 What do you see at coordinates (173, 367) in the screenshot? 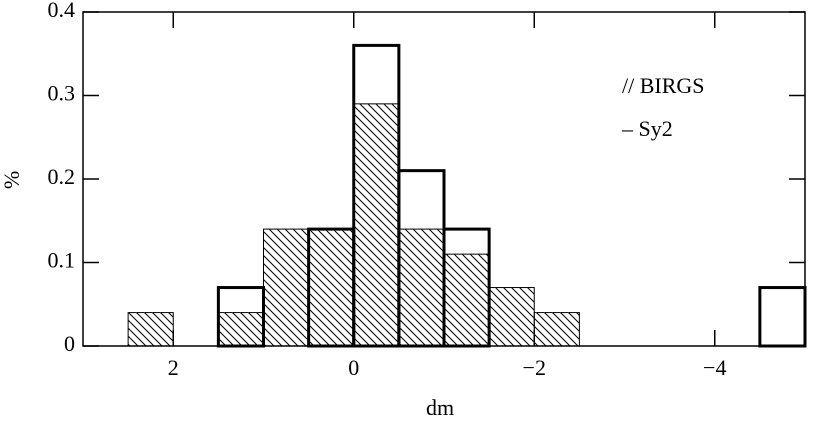
I see `x-tick-label: 2` at bounding box center [173, 367].